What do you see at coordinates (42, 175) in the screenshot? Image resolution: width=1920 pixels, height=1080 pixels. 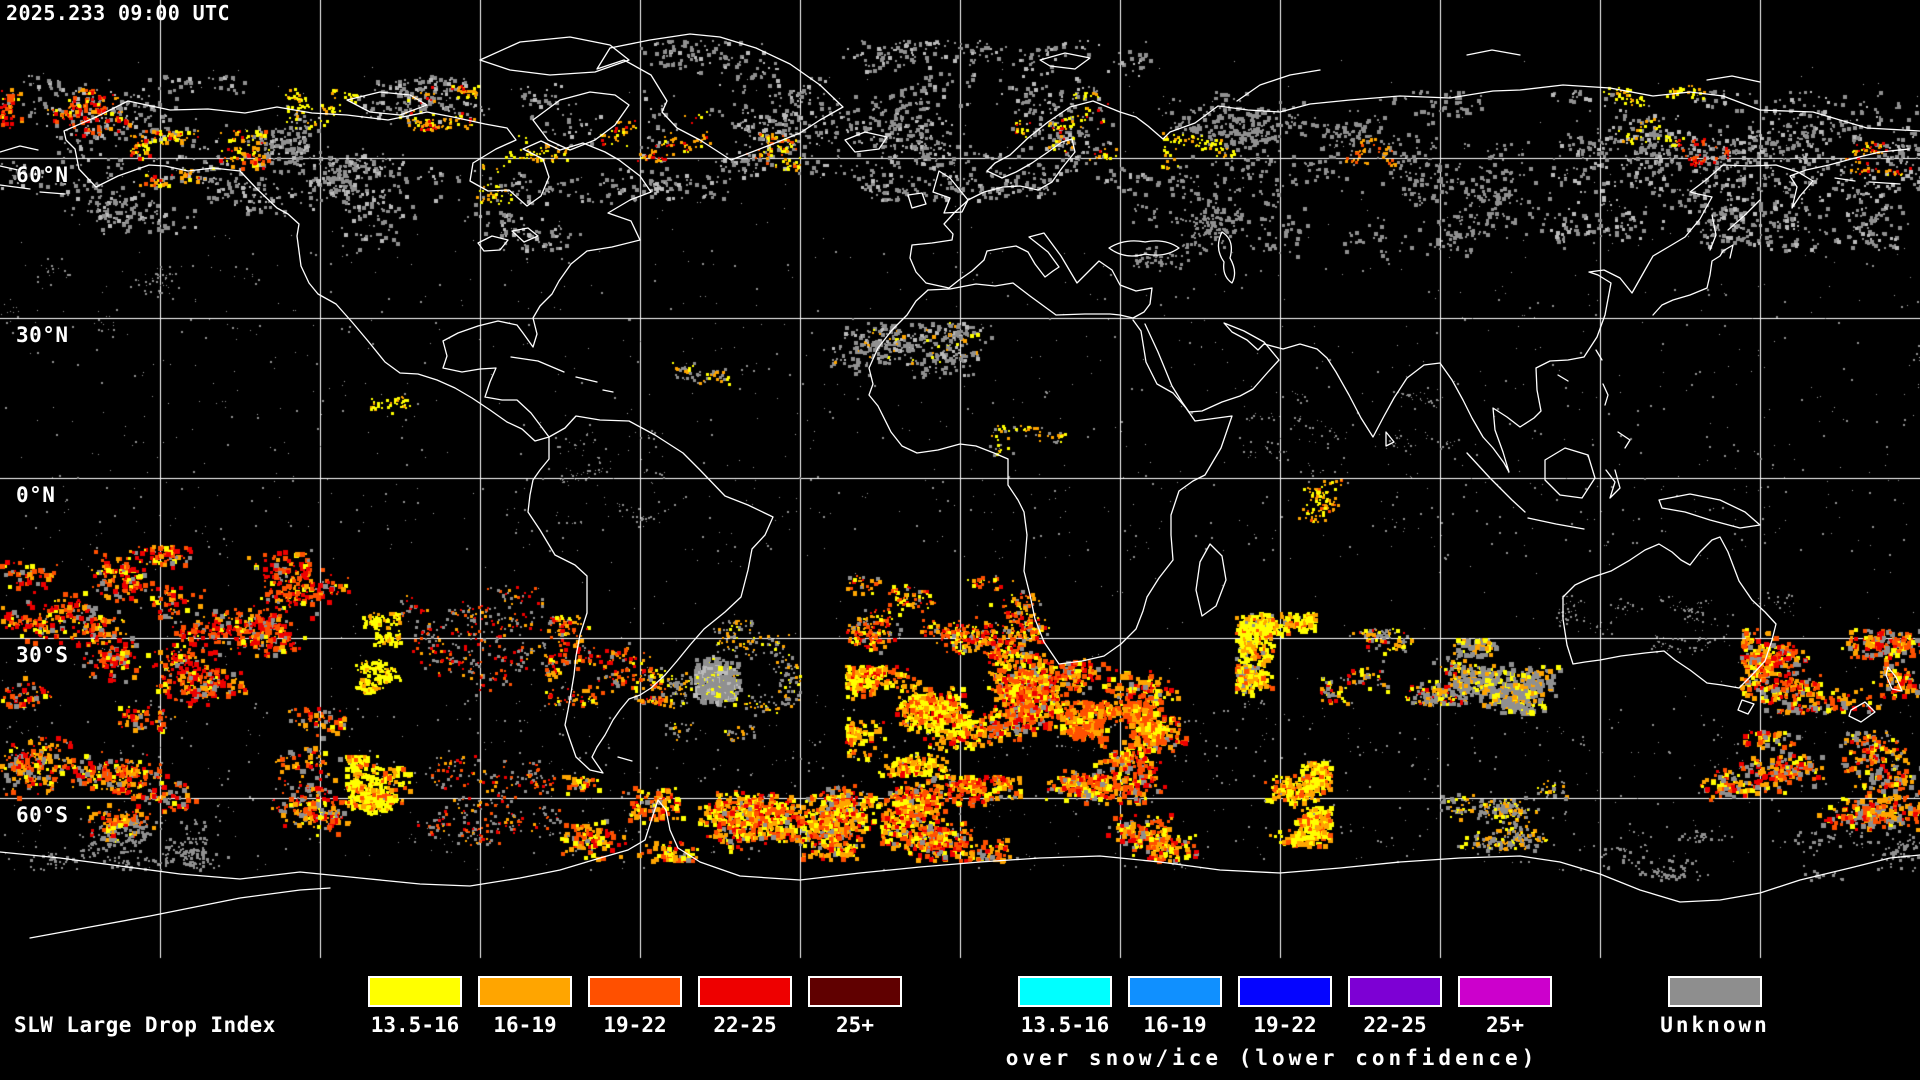 I see `latitude-label: 60°N` at bounding box center [42, 175].